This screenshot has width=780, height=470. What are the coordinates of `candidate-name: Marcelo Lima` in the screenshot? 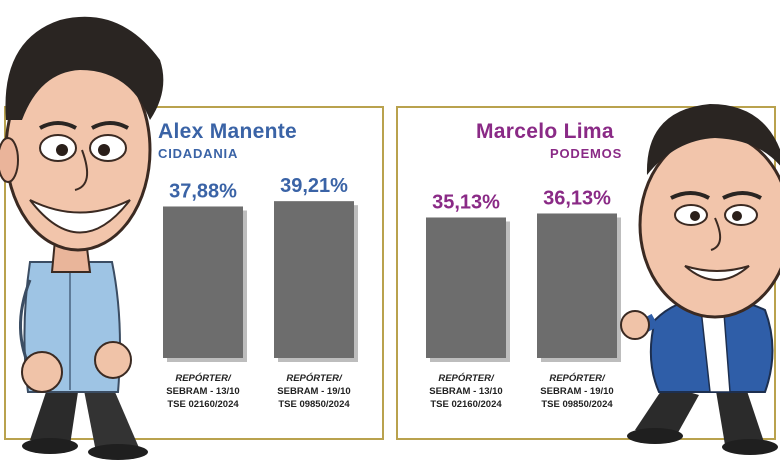 It's located at (545, 131).